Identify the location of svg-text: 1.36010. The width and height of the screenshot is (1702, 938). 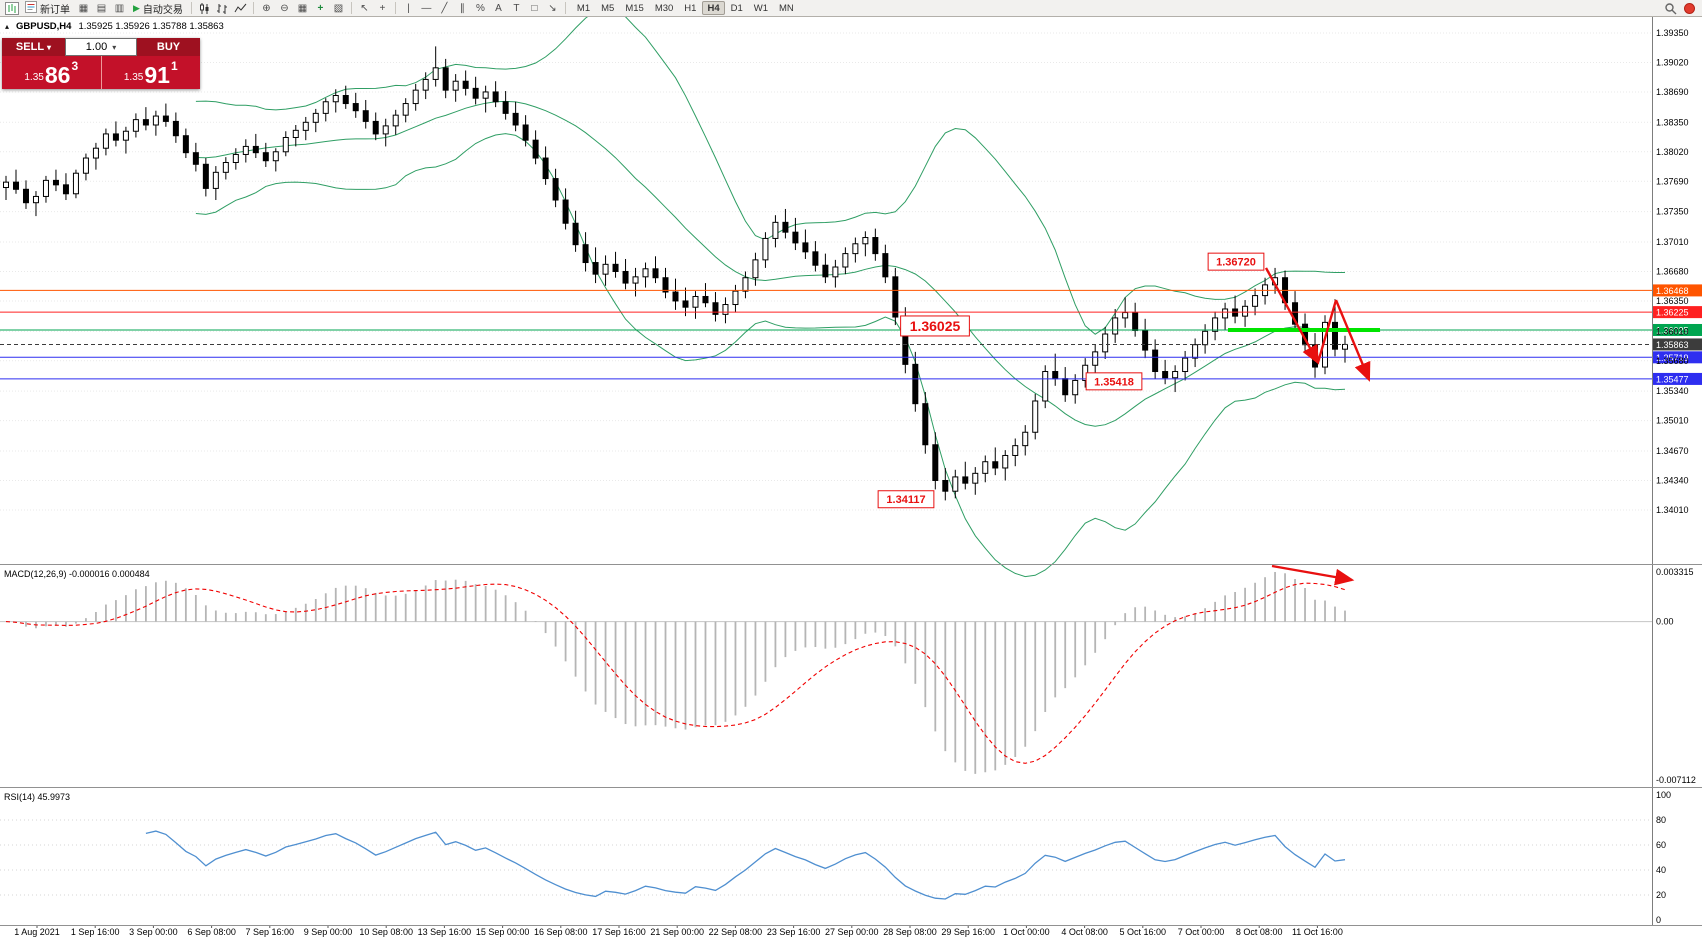
(1672, 331).